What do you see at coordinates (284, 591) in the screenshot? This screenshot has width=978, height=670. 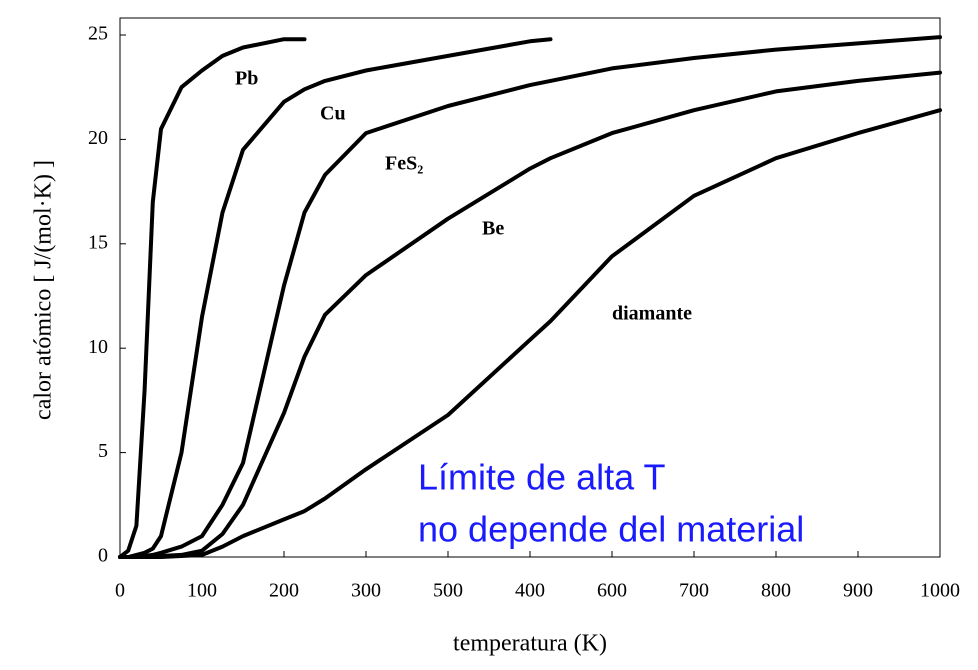 I see `x-tick-label: 200` at bounding box center [284, 591].